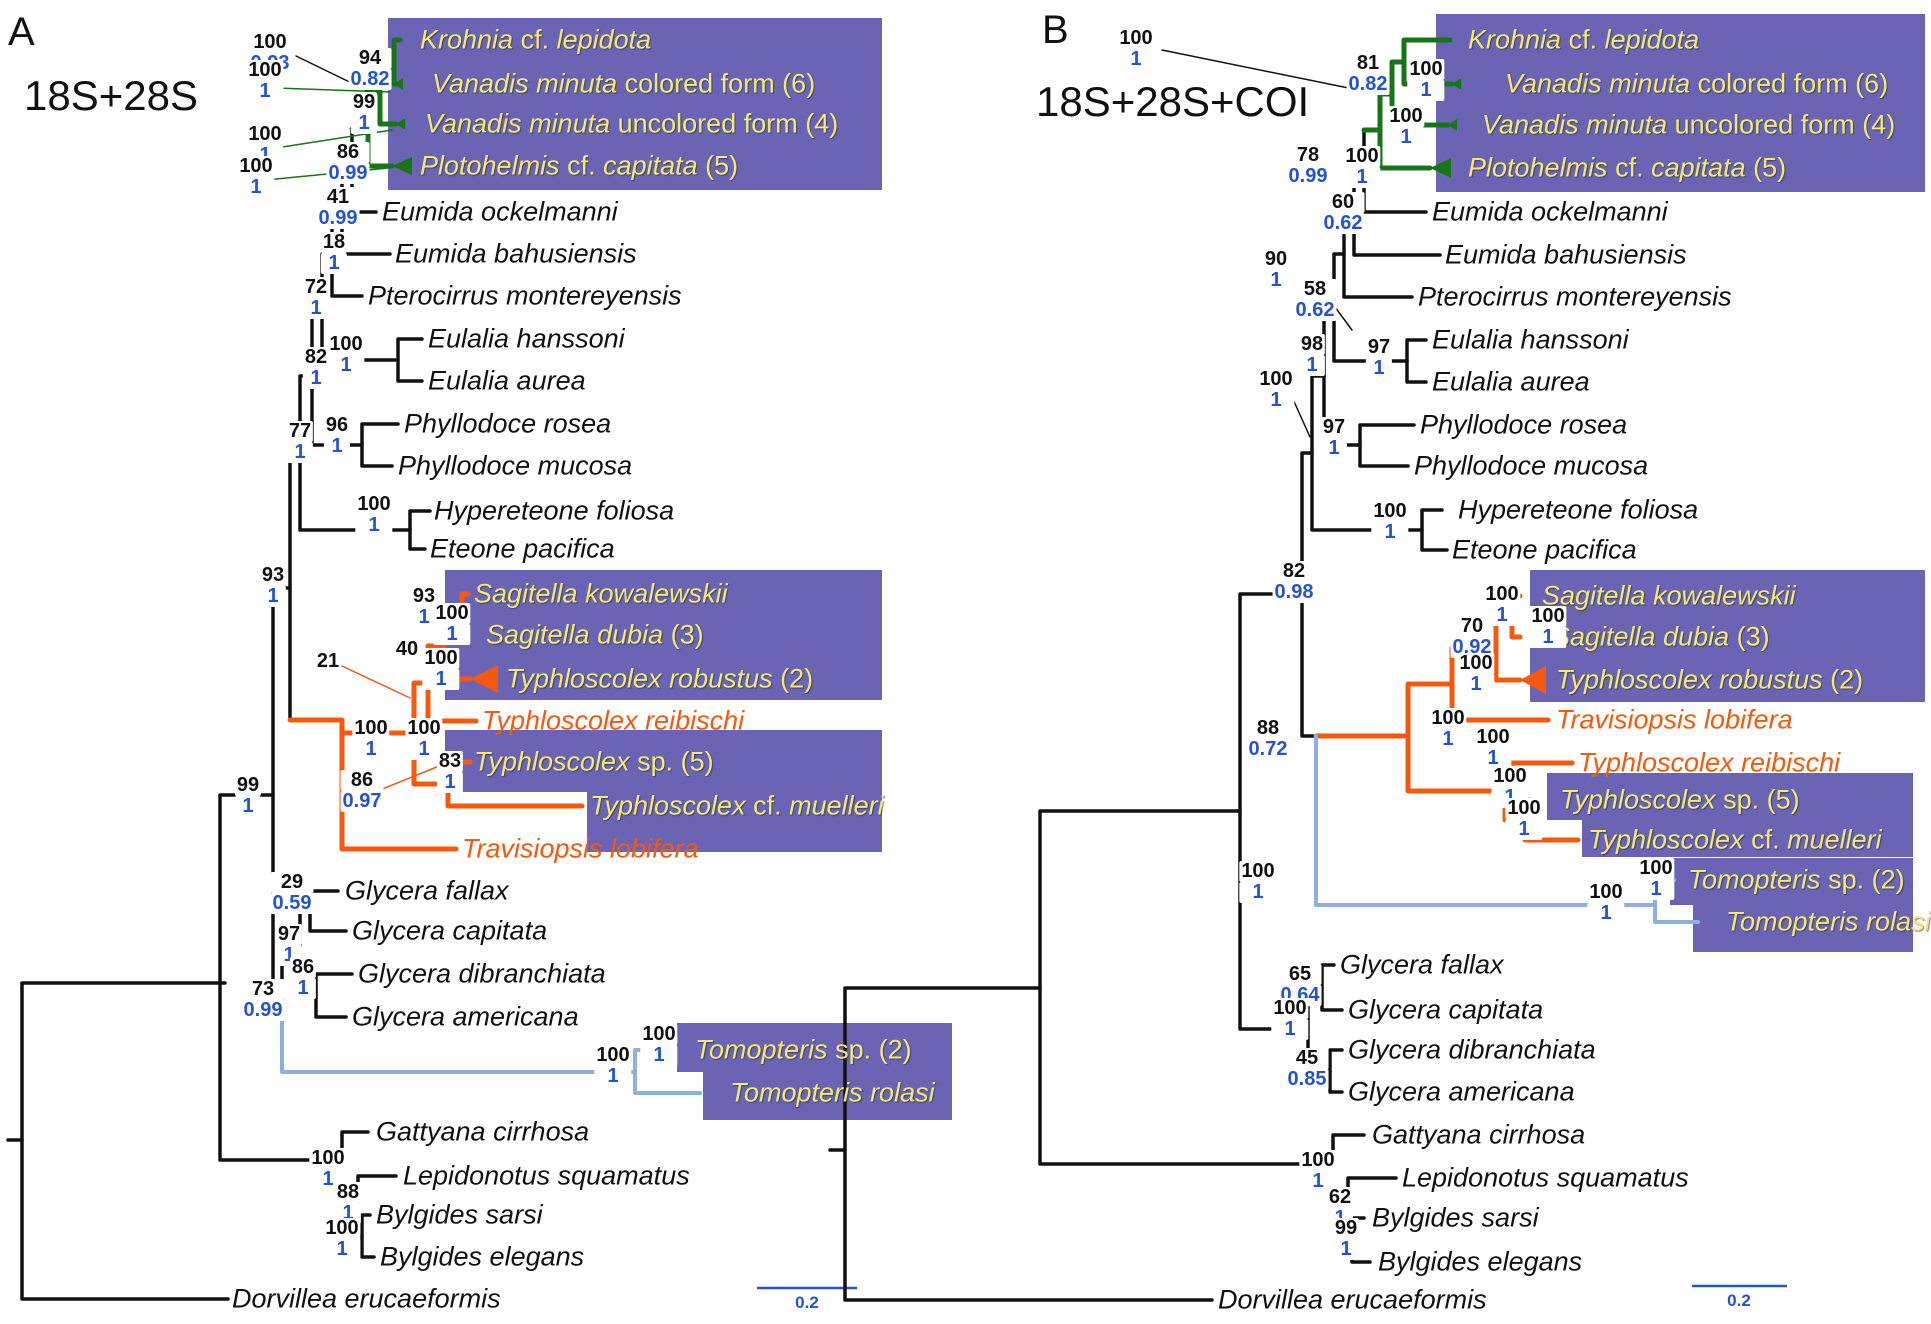 The height and width of the screenshot is (1324, 1931). I want to click on taxon-name-segment: Eulalia aurea, so click(507, 380).